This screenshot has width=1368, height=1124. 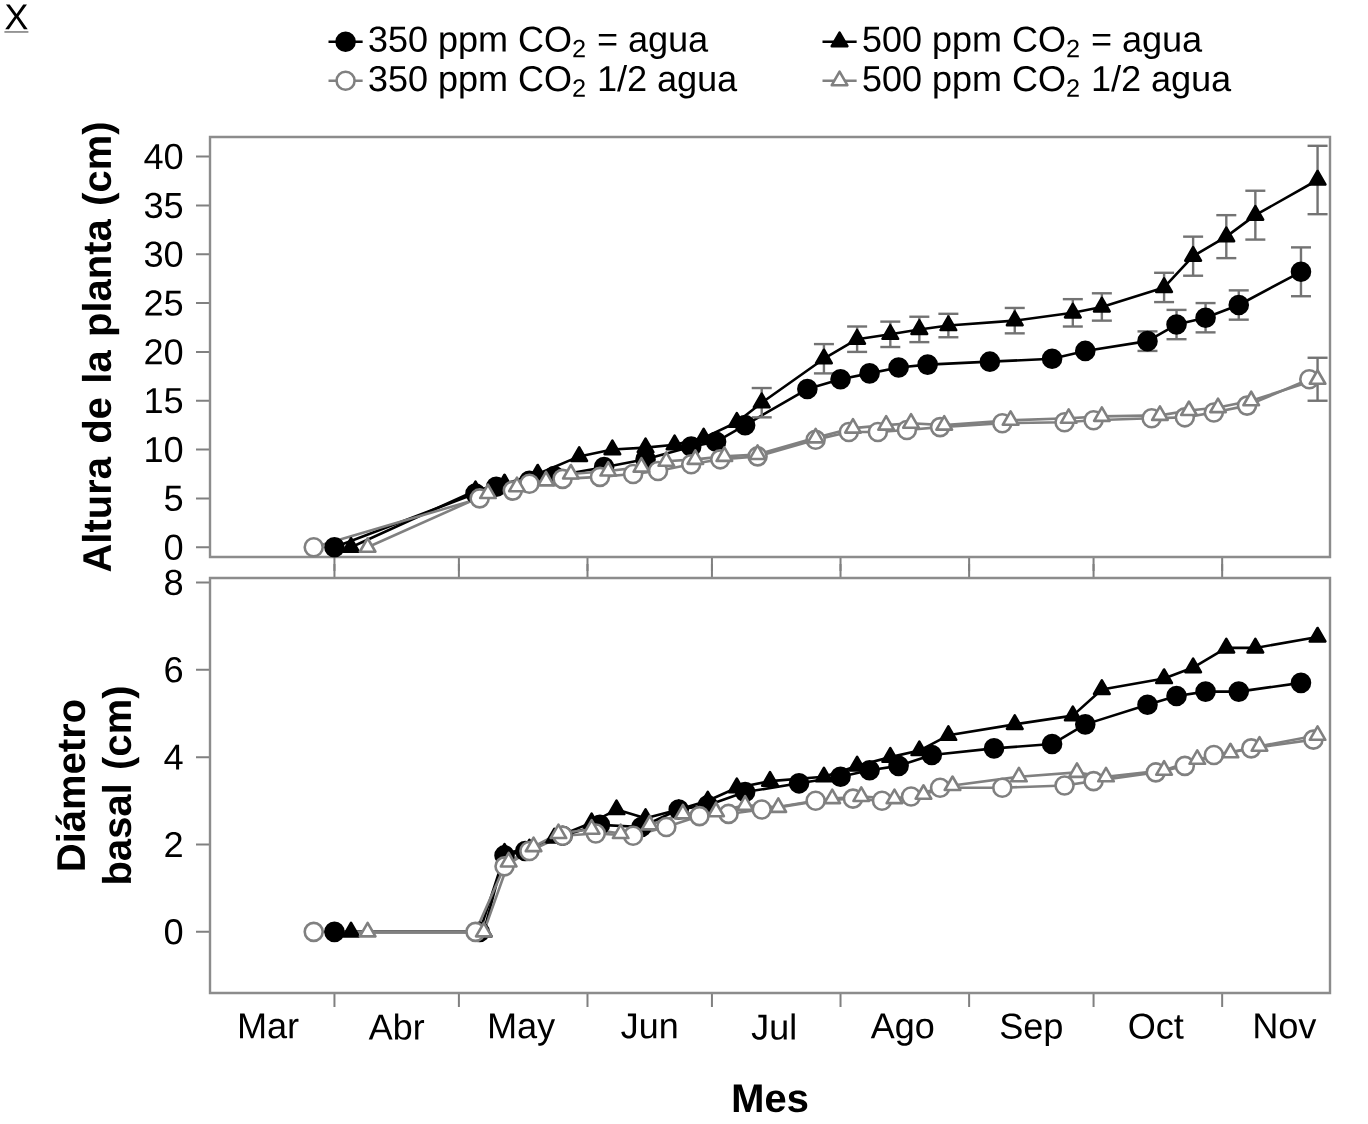 I want to click on x-axis-title: Mes, so click(x=770, y=1098).